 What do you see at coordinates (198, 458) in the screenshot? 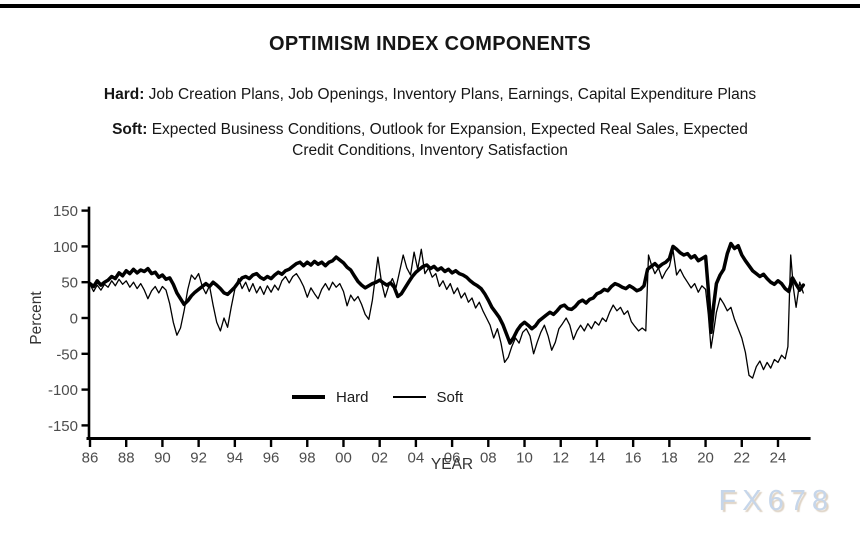
I see `svg-text: 92` at bounding box center [198, 458].